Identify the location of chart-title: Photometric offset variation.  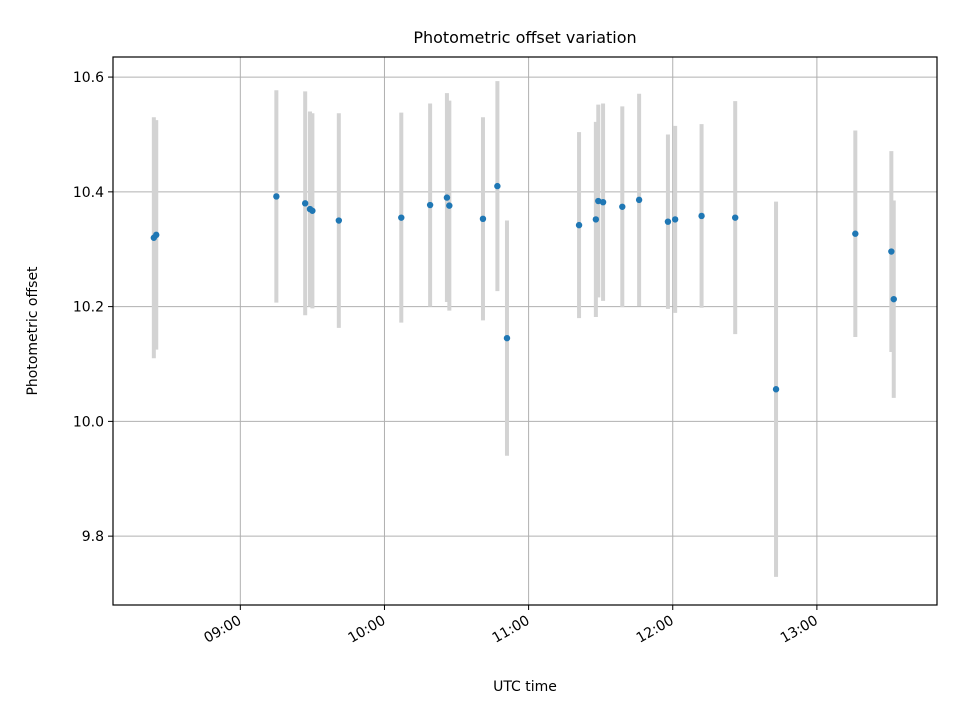
(524, 37).